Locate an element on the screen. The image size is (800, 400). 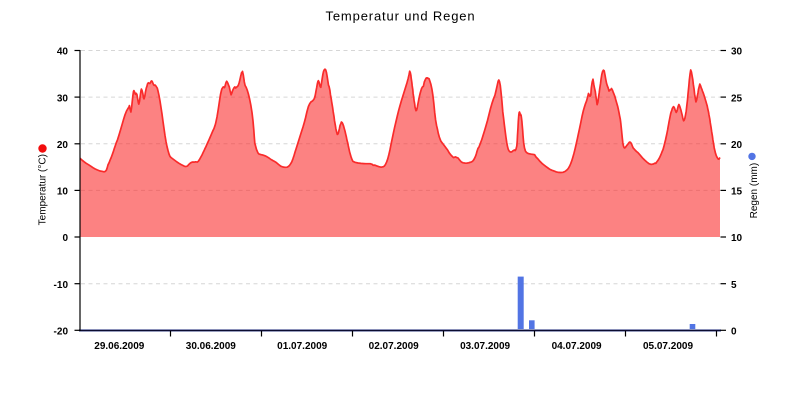
svg-text: Temperatur (°C) is located at coordinates (43, 189).